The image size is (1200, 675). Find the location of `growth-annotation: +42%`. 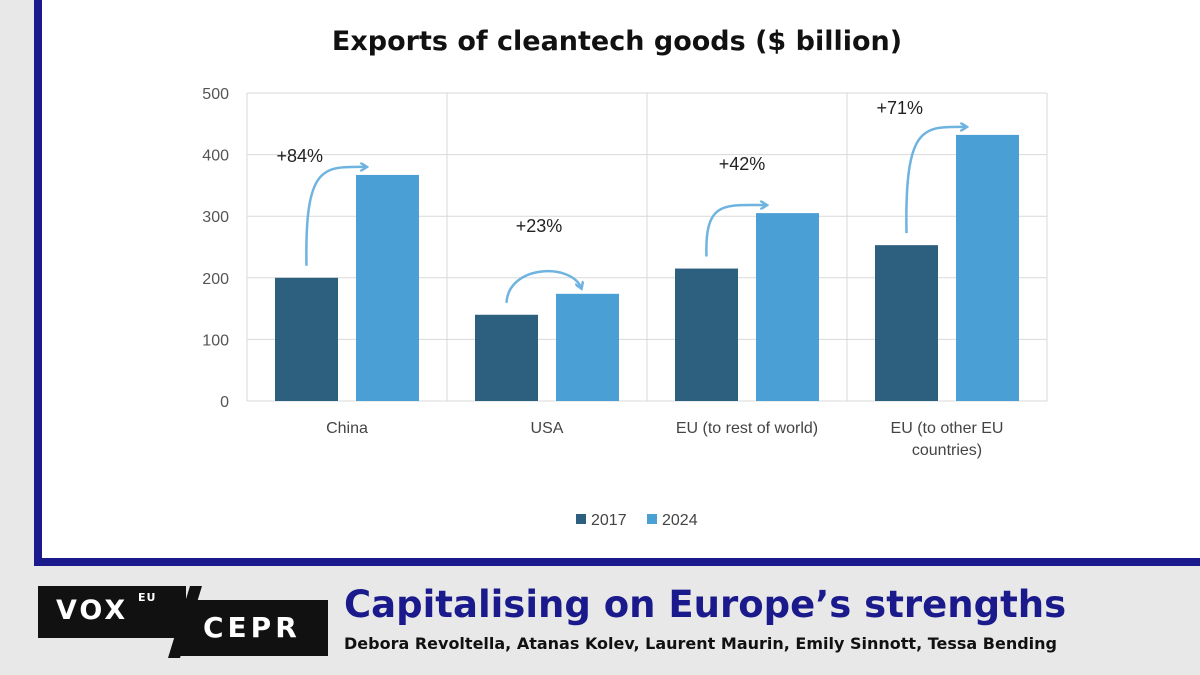

growth-annotation: +42% is located at coordinates (742, 164).